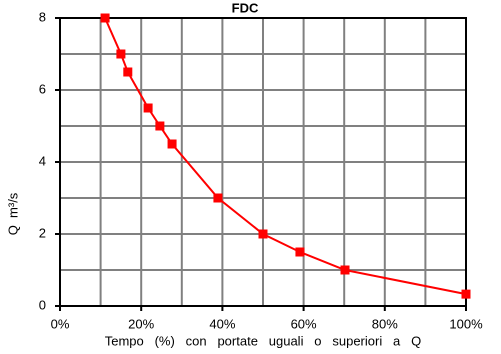 The width and height of the screenshot is (501, 354). What do you see at coordinates (385, 323) in the screenshot?
I see `x-tick-label: 80%` at bounding box center [385, 323].